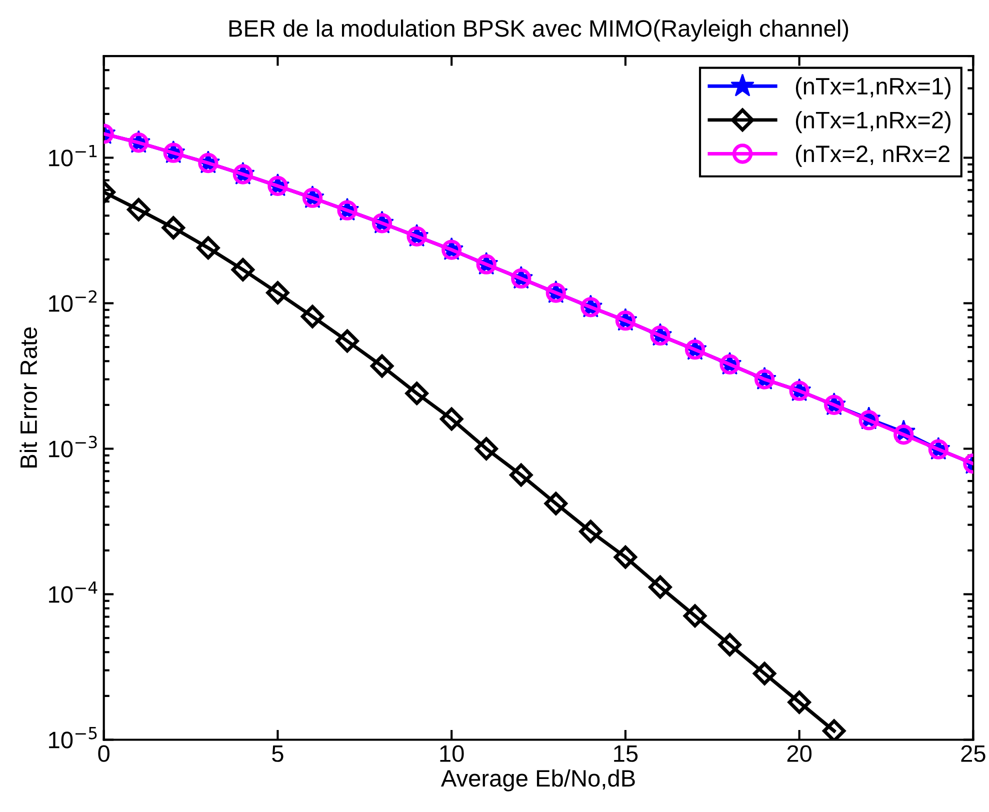 The width and height of the screenshot is (989, 812). I want to click on x-tick-label: 25, so click(973, 753).